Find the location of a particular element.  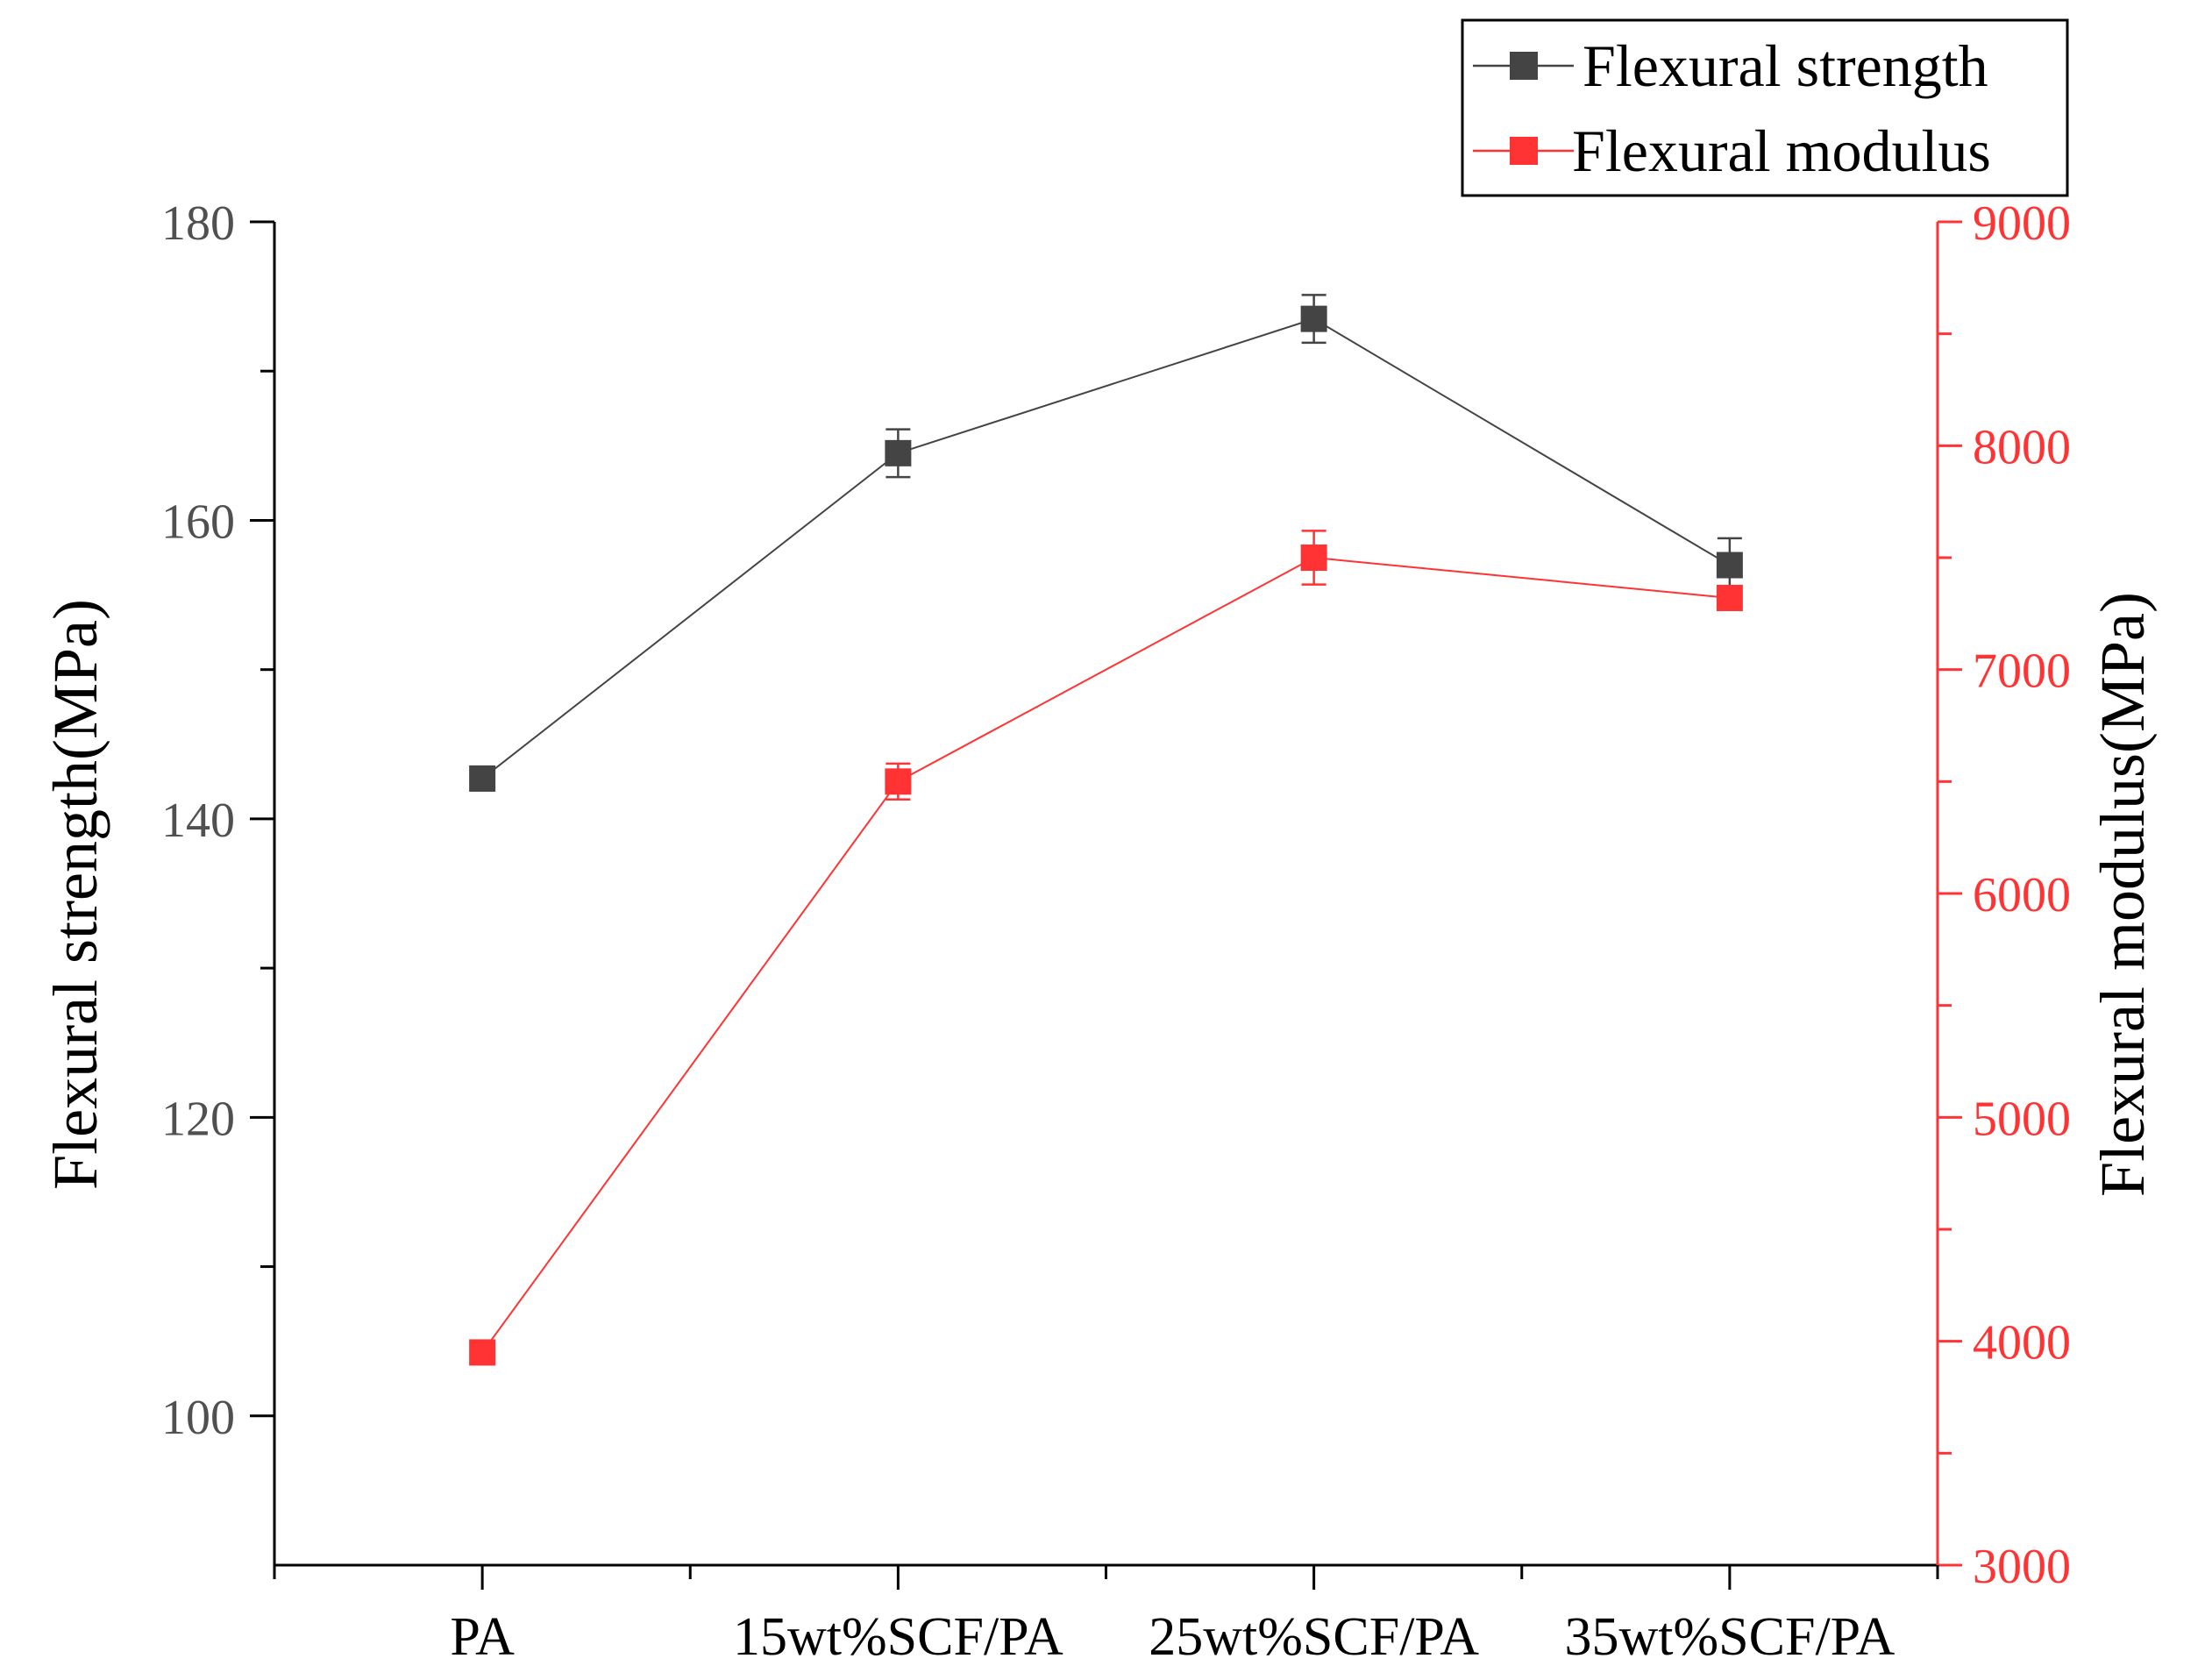

right-tick-label: 4000 is located at coordinates (2022, 1343).